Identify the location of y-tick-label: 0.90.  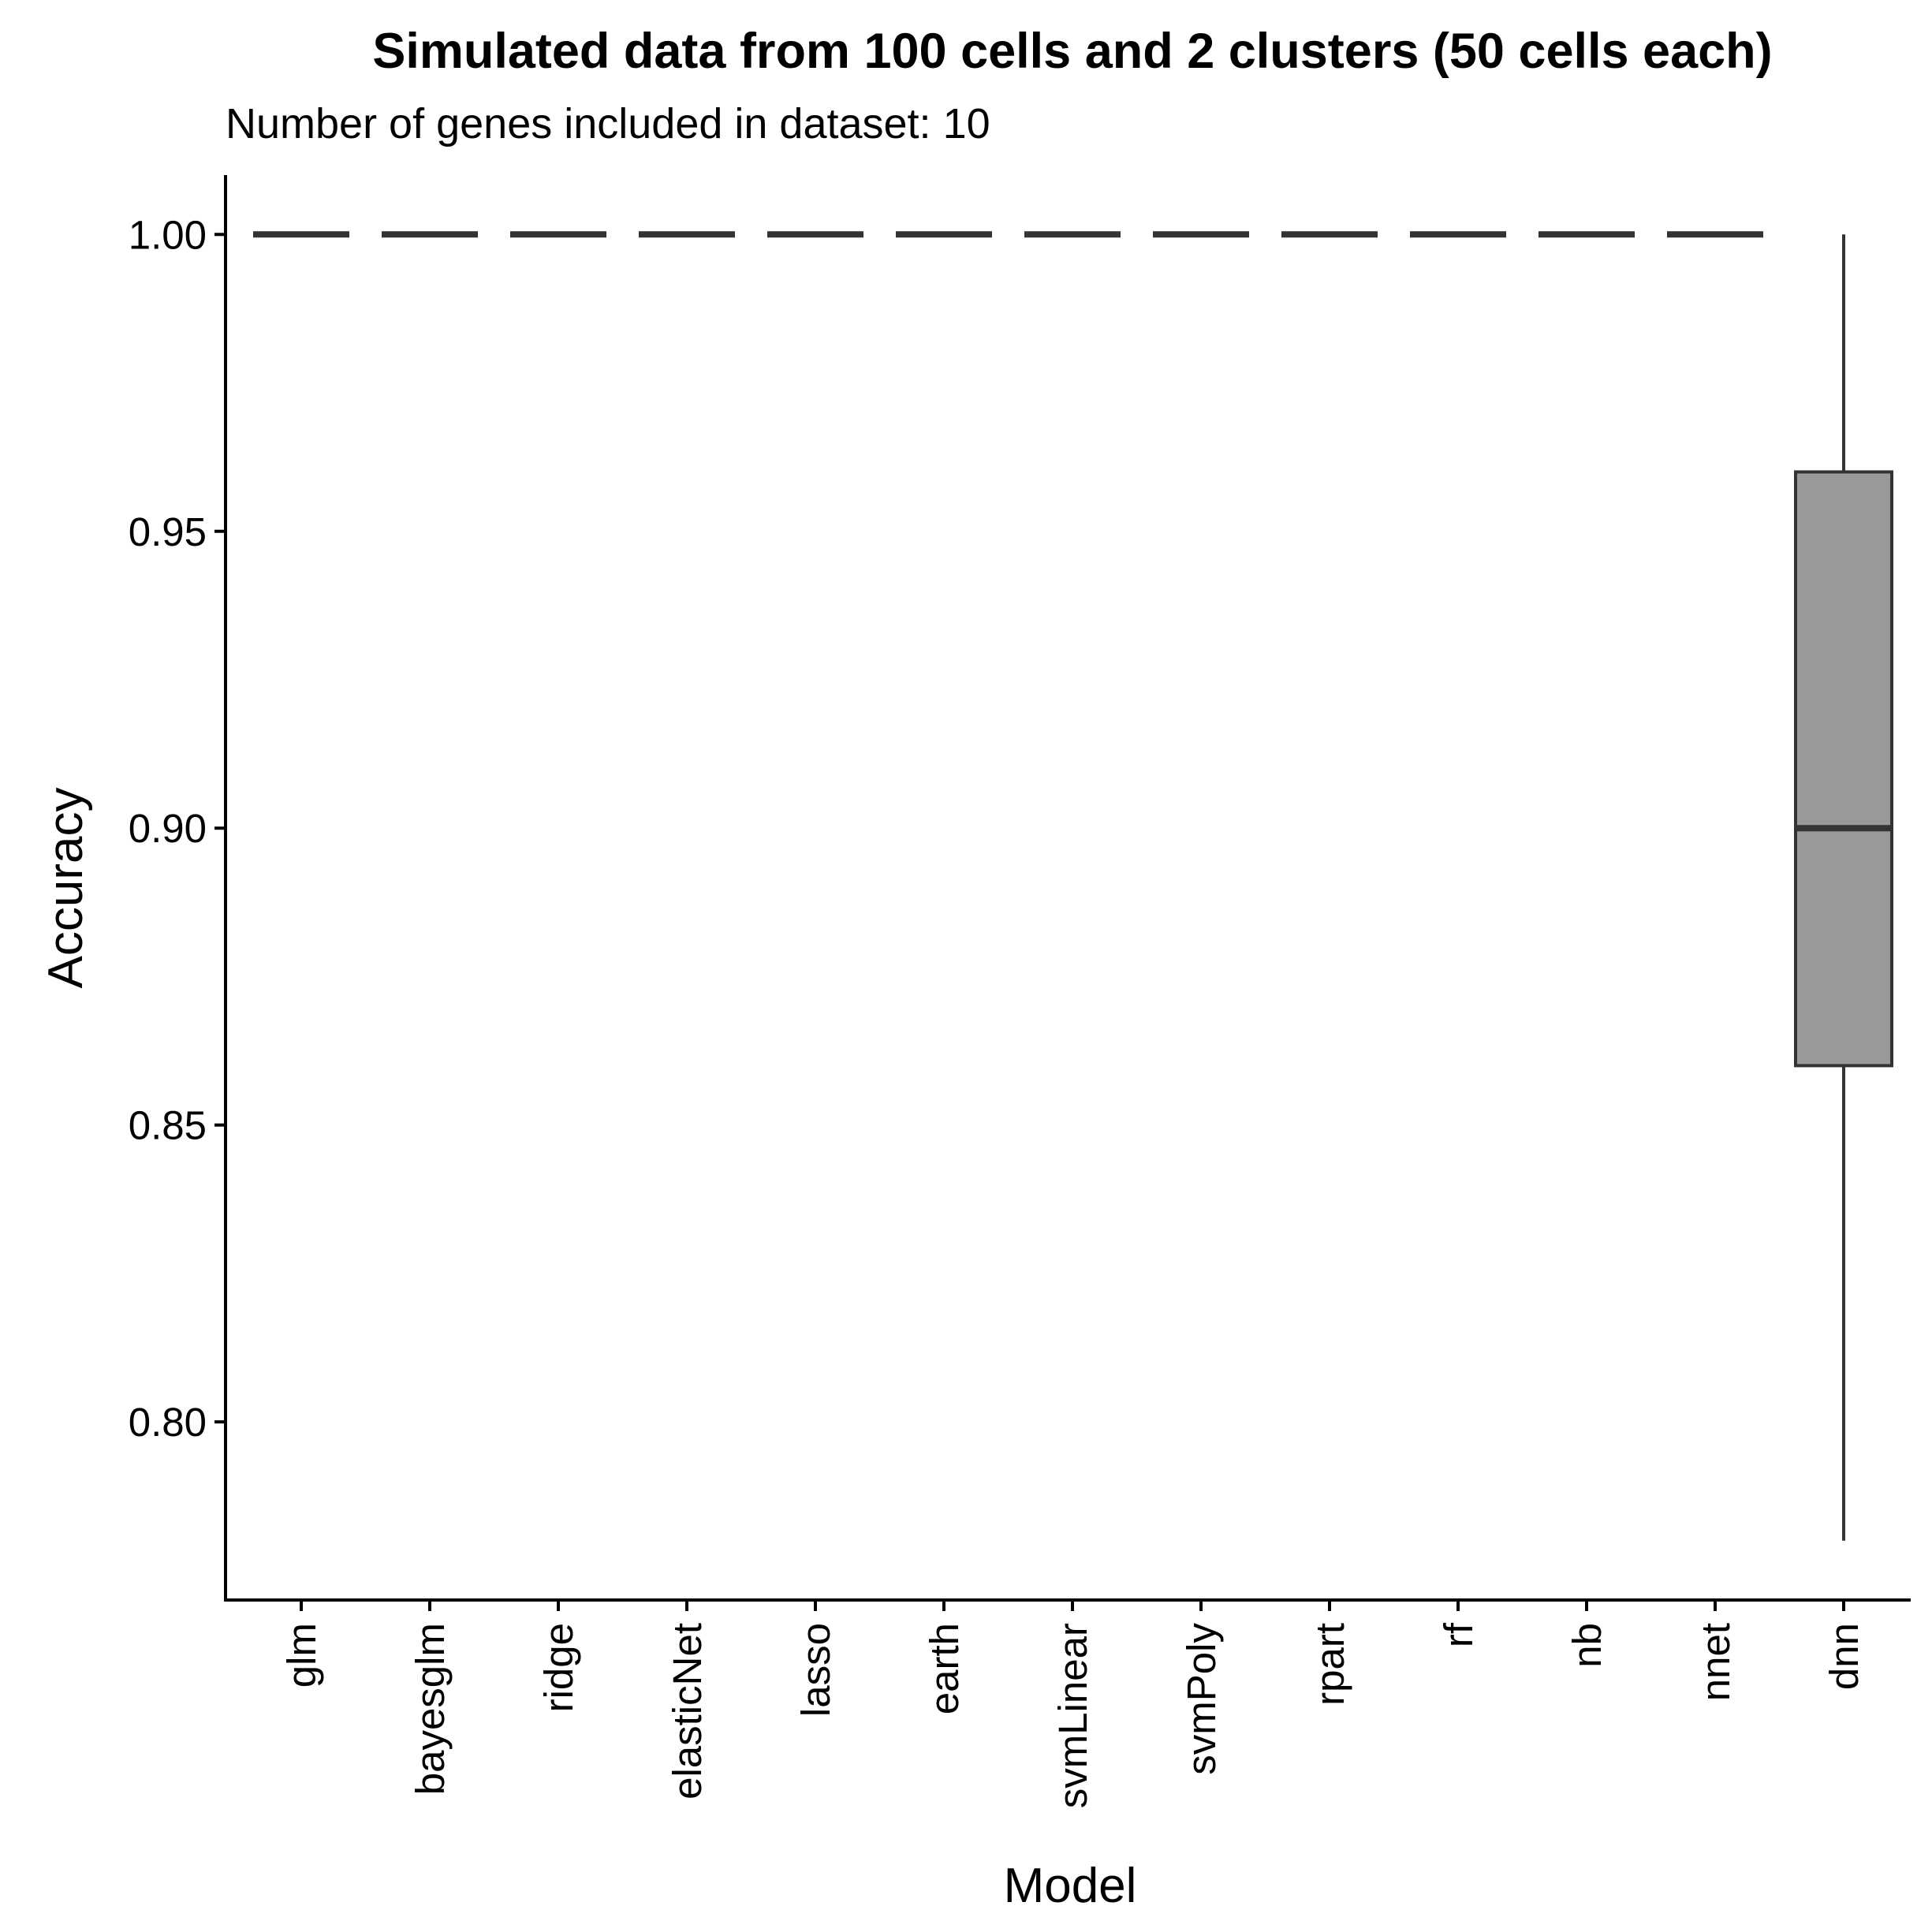
(168, 828).